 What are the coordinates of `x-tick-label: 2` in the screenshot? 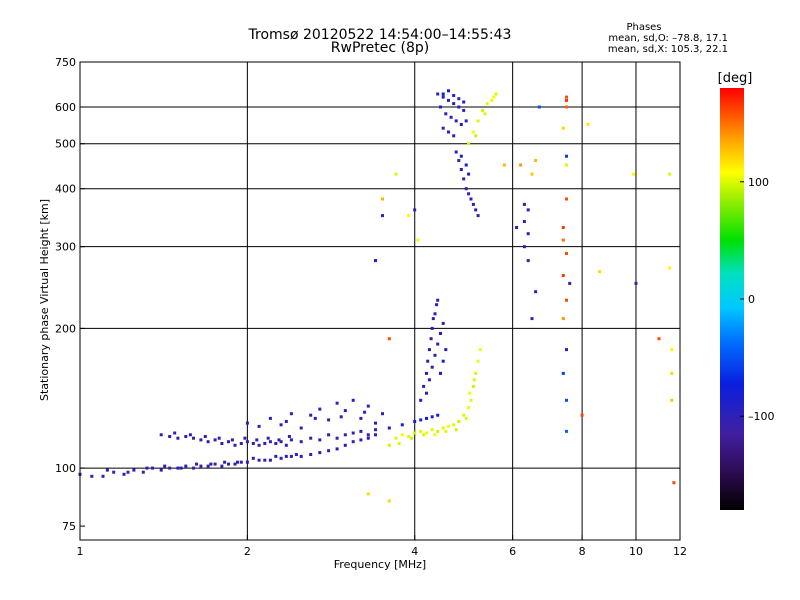 It's located at (247, 551).